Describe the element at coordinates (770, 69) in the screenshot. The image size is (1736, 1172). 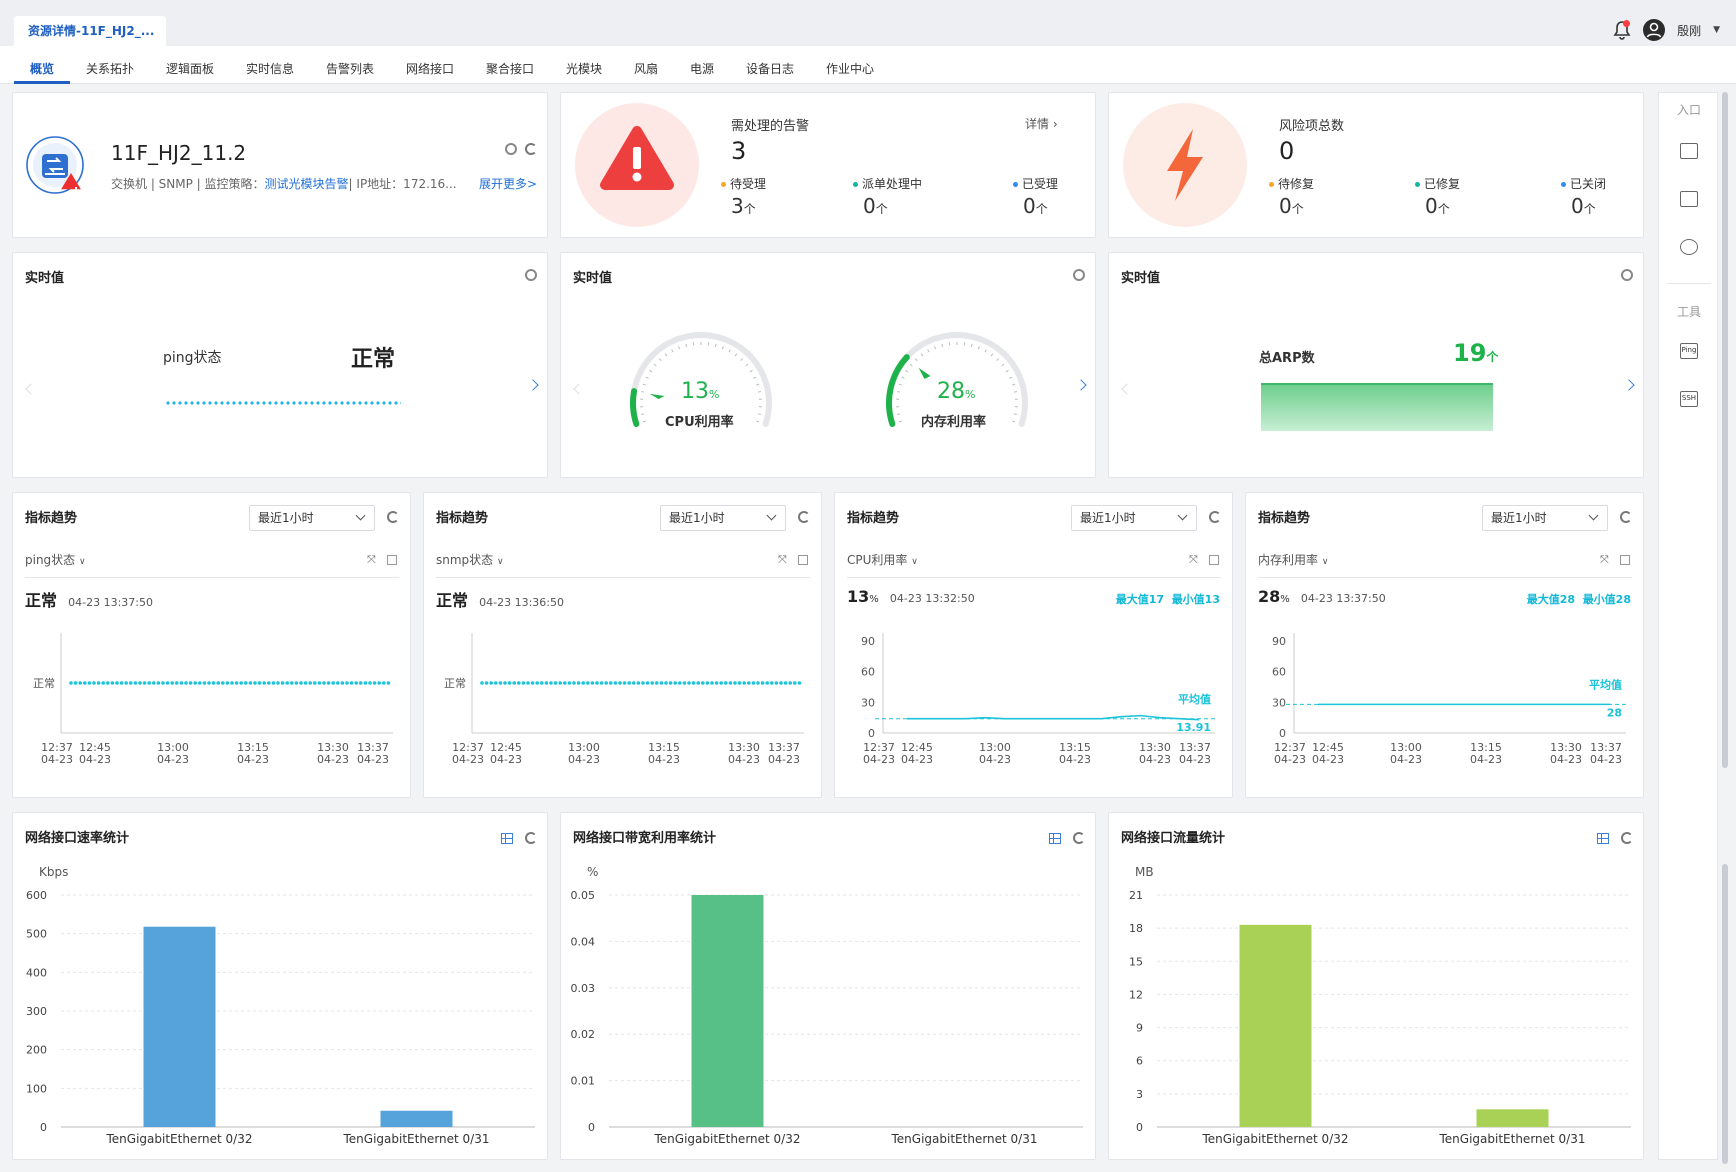
I see `tab-device-log: 设备日志` at that location.